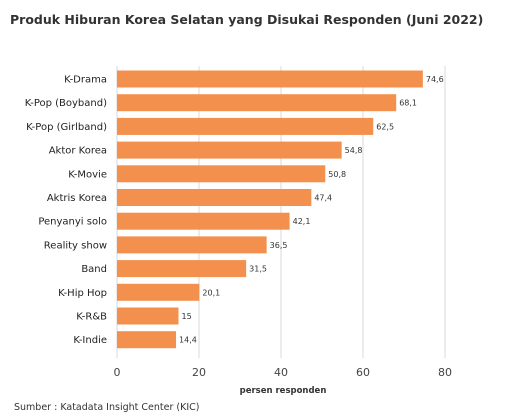 The height and width of the screenshot is (420, 511). What do you see at coordinates (94, 269) in the screenshot?
I see `category-label: Band` at bounding box center [94, 269].